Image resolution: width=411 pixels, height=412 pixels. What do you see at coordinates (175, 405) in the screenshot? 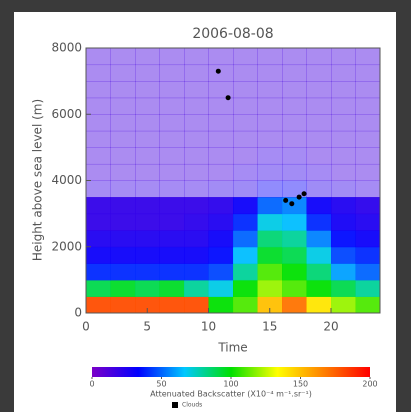
I see `legend-swatch` at bounding box center [175, 405].